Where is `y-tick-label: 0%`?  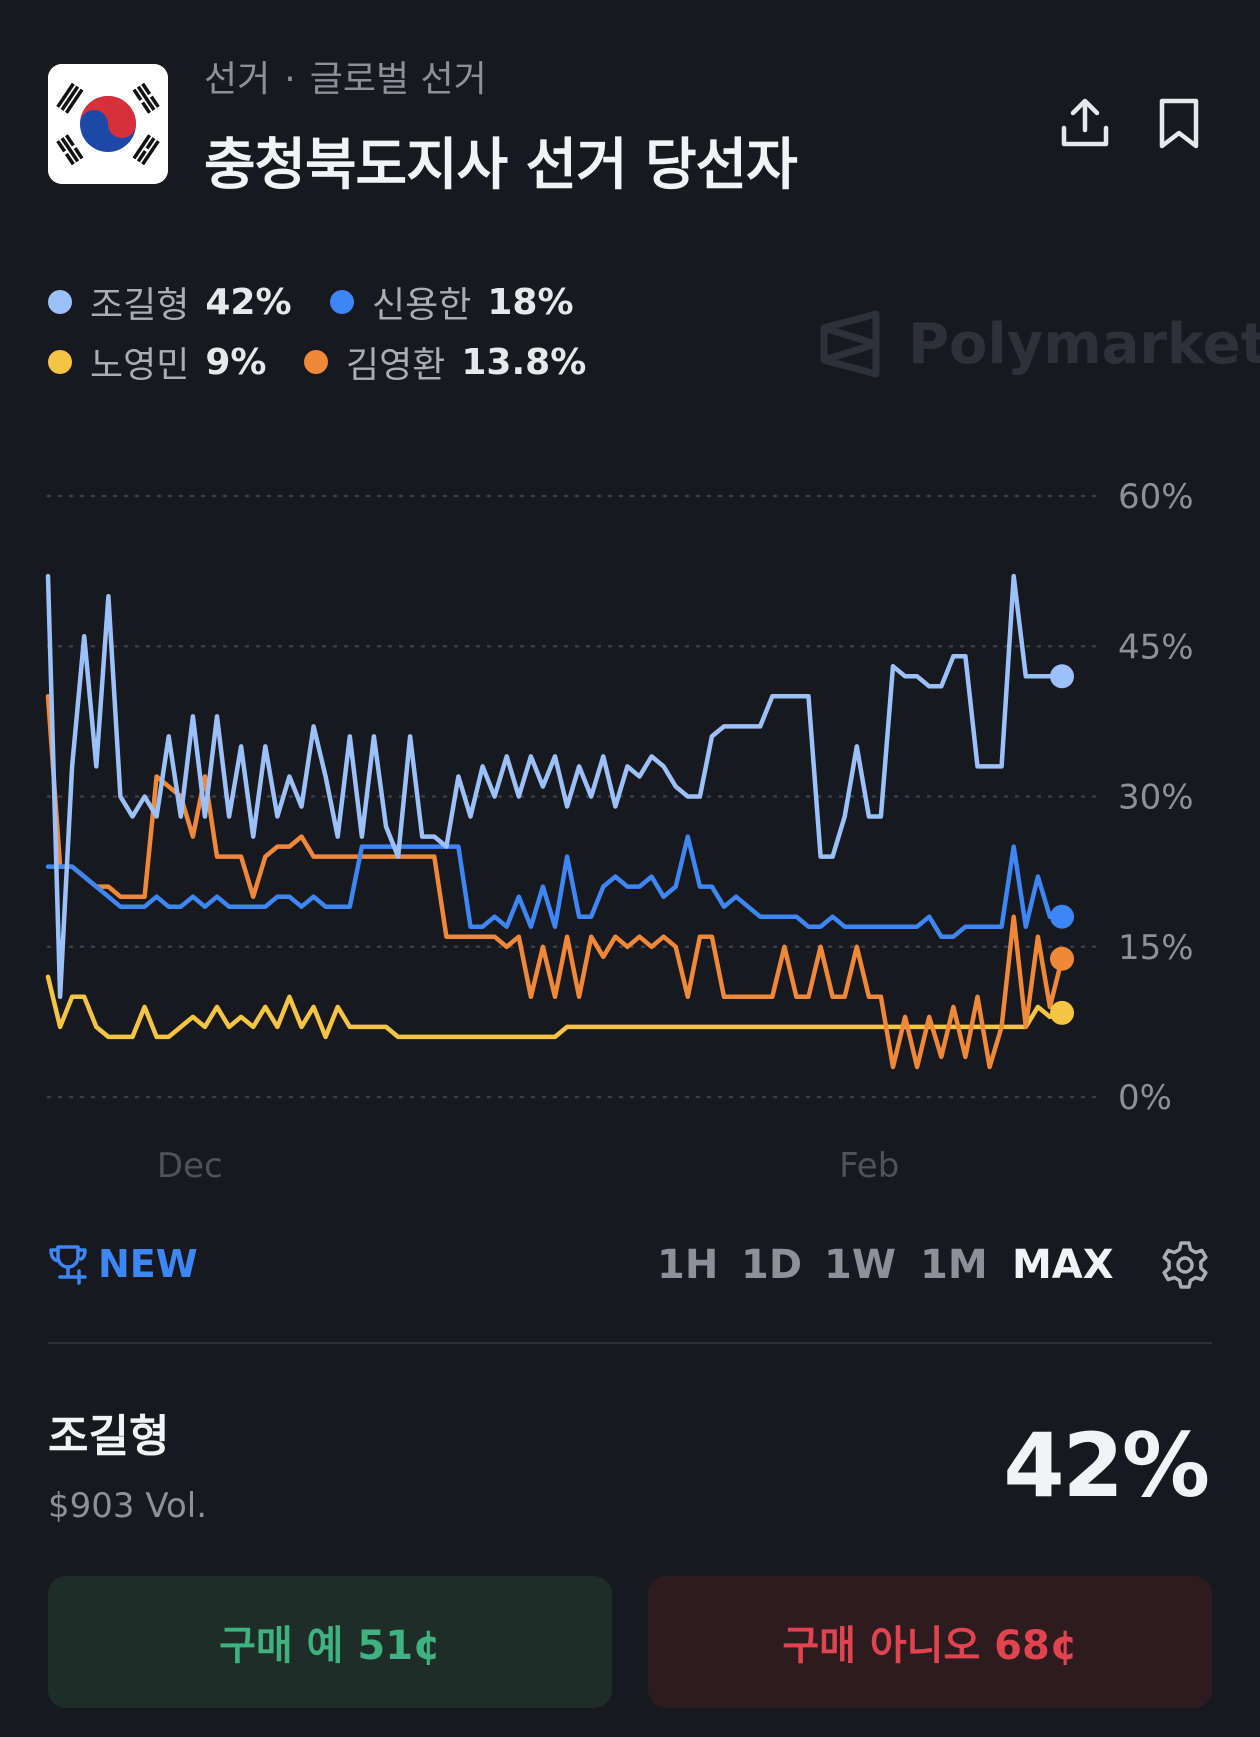 y-tick-label: 0% is located at coordinates (1145, 1098).